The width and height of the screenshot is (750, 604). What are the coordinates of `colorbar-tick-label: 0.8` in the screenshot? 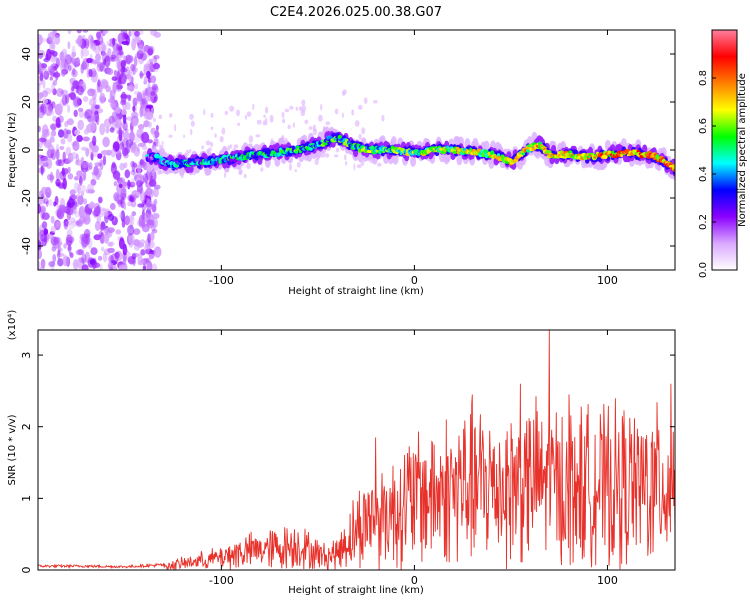 It's located at (703, 78).